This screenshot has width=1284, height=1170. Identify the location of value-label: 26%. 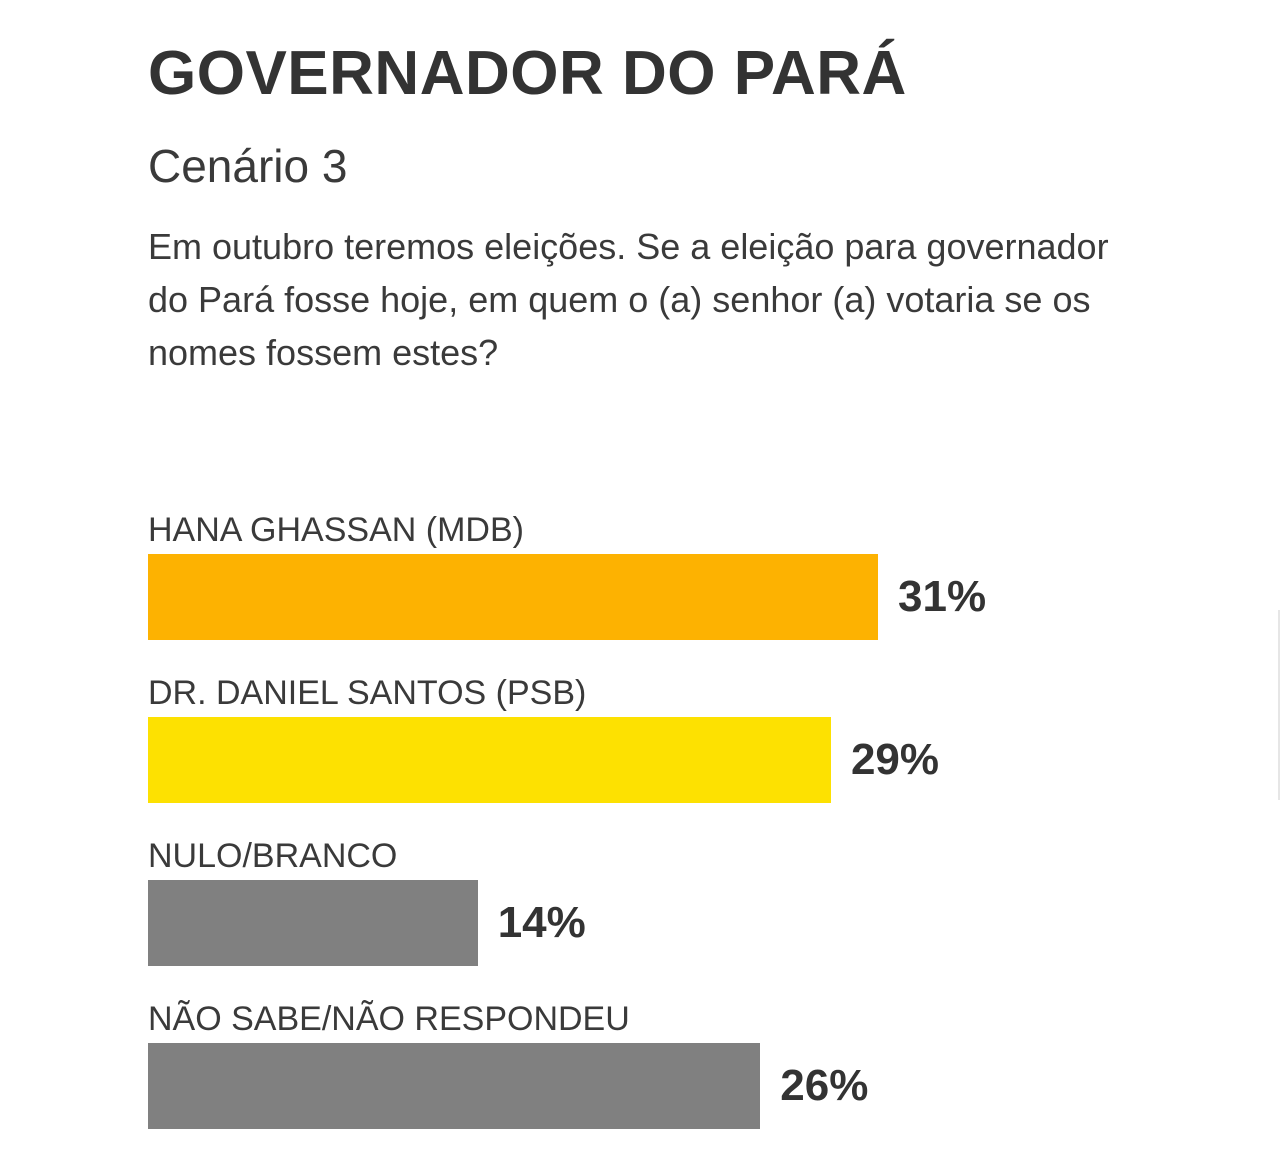
(824, 1085).